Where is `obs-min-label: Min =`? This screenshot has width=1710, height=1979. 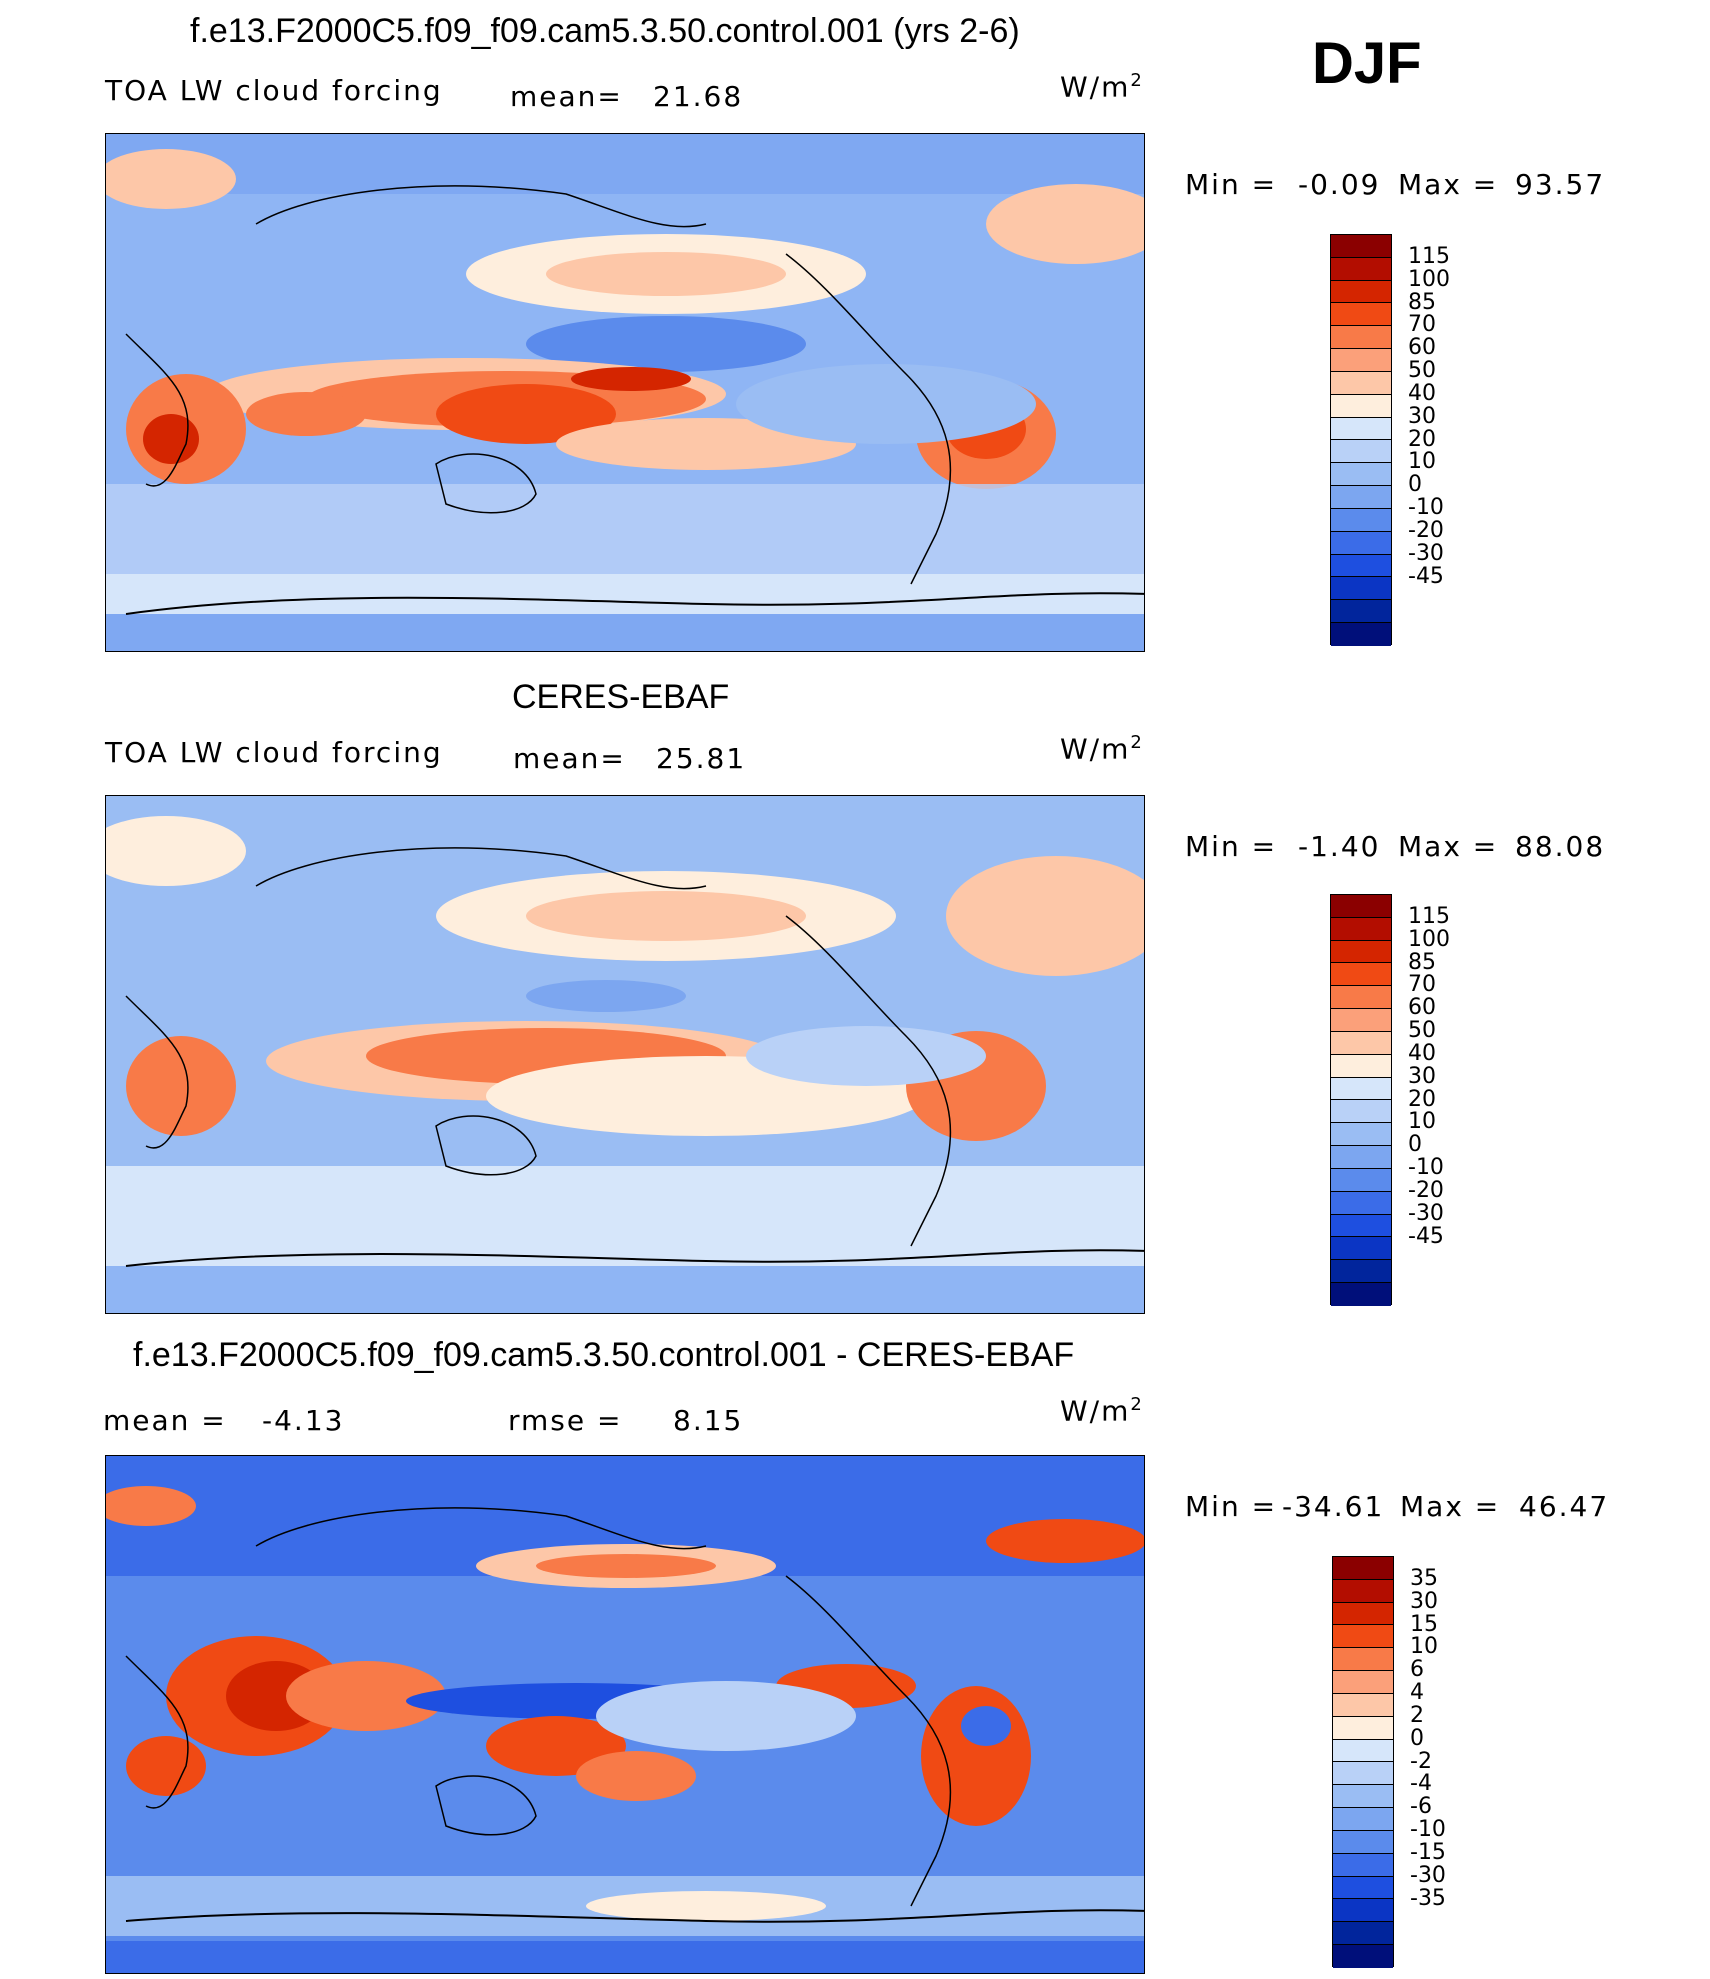
obs-min-label: Min = is located at coordinates (1231, 846).